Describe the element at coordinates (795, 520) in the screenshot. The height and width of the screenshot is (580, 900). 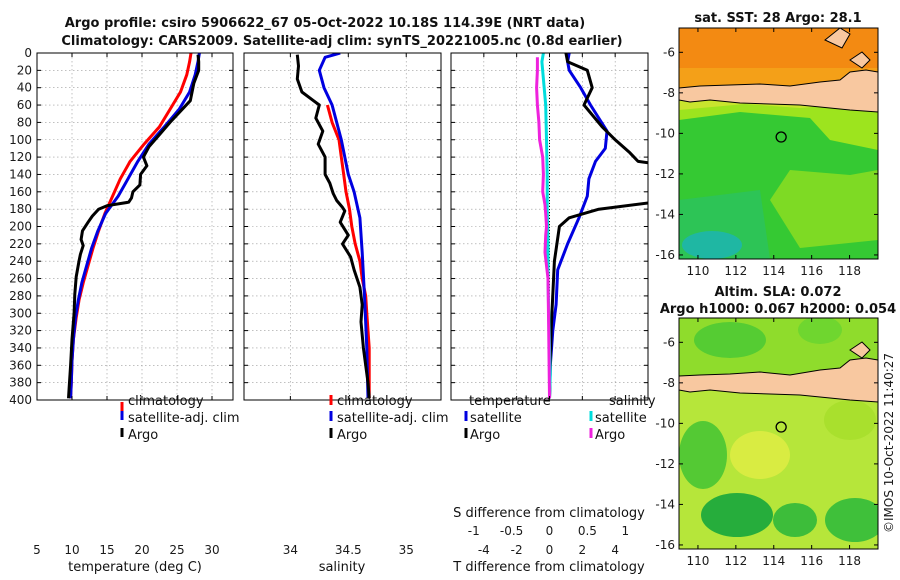
I see `sla-blob-south-mid` at that location.